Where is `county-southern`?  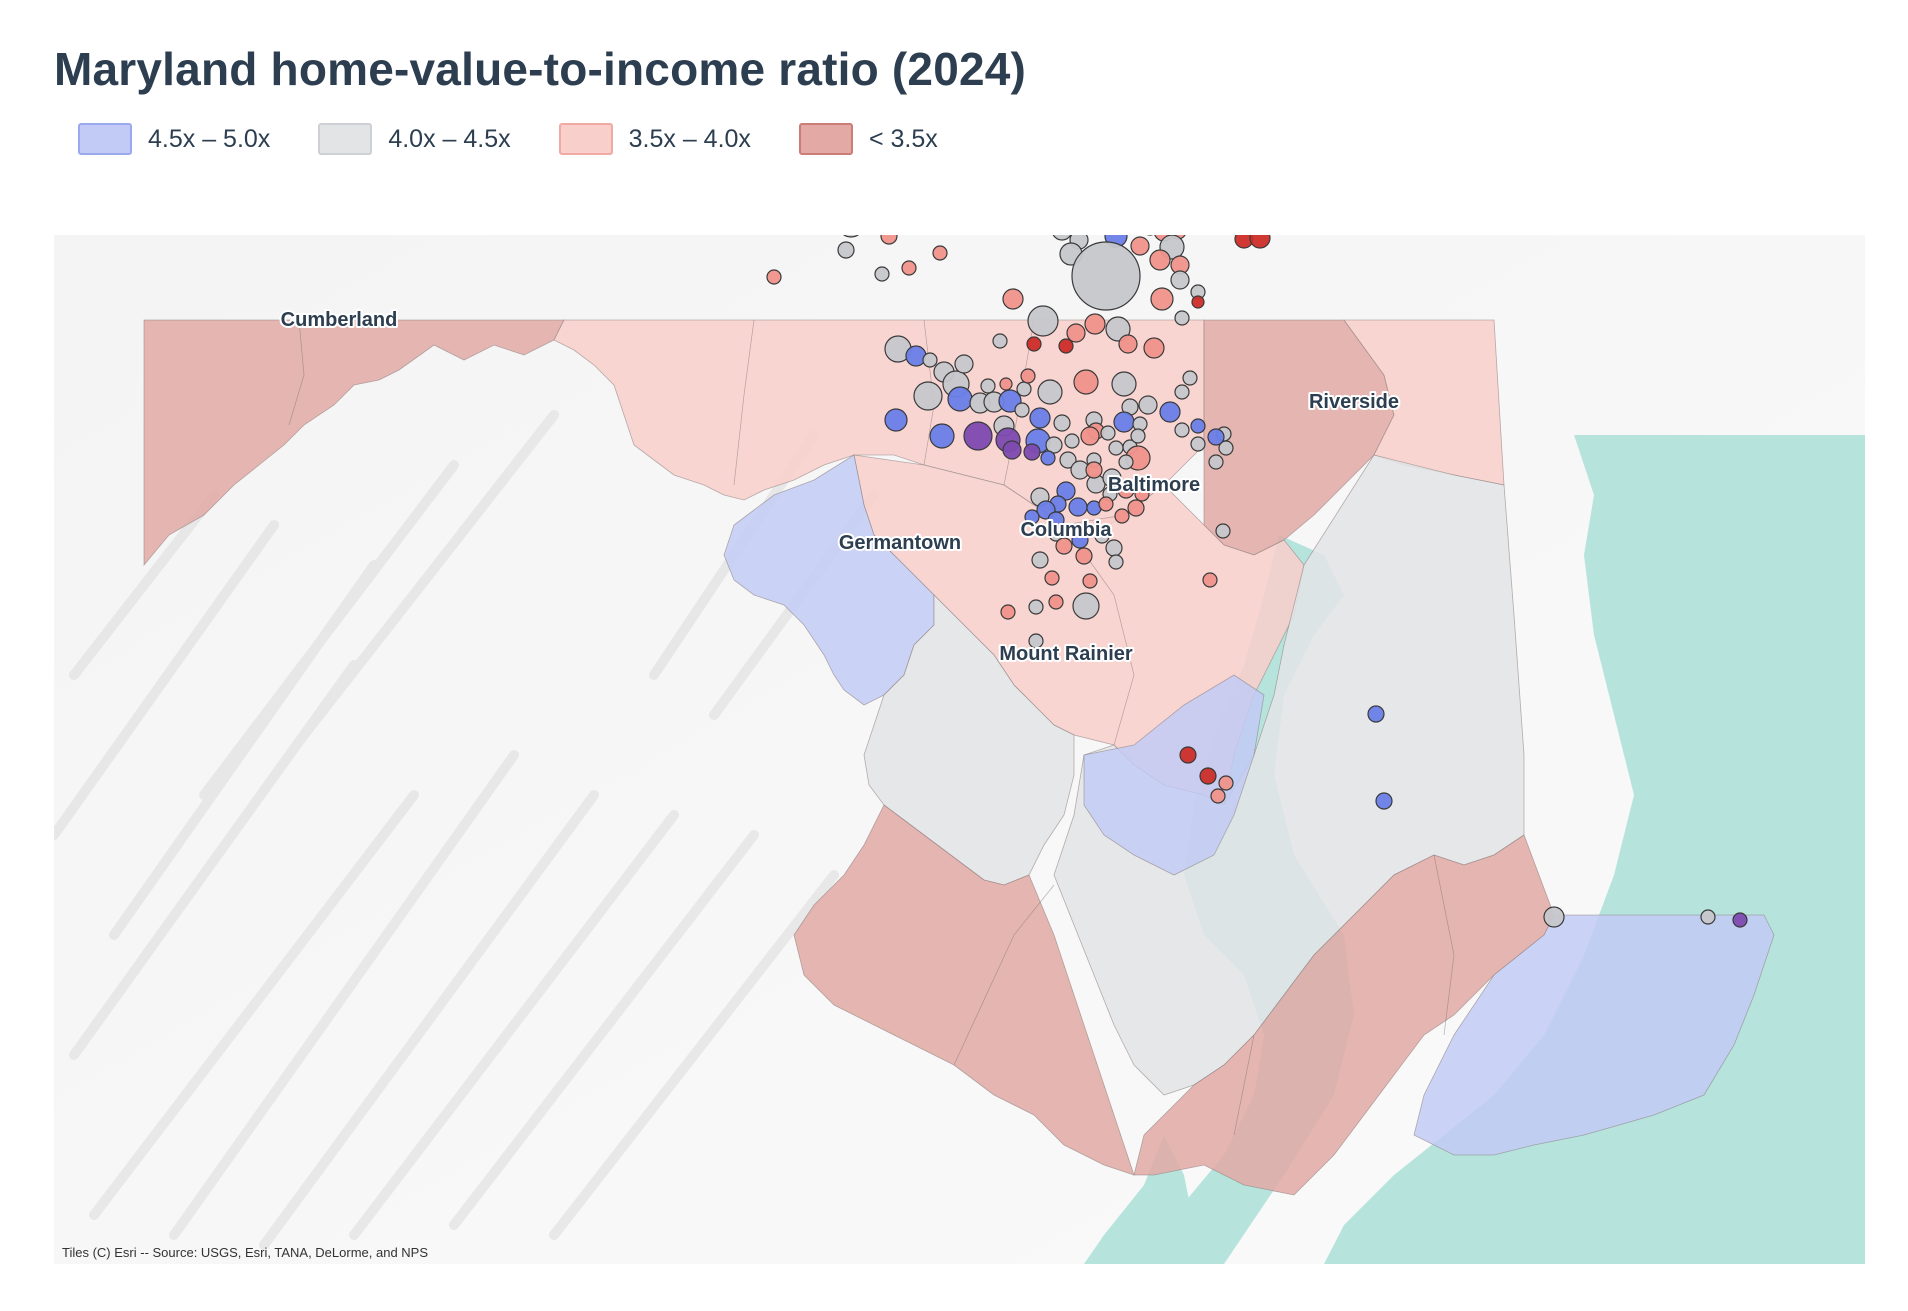 county-southern is located at coordinates (964, 990).